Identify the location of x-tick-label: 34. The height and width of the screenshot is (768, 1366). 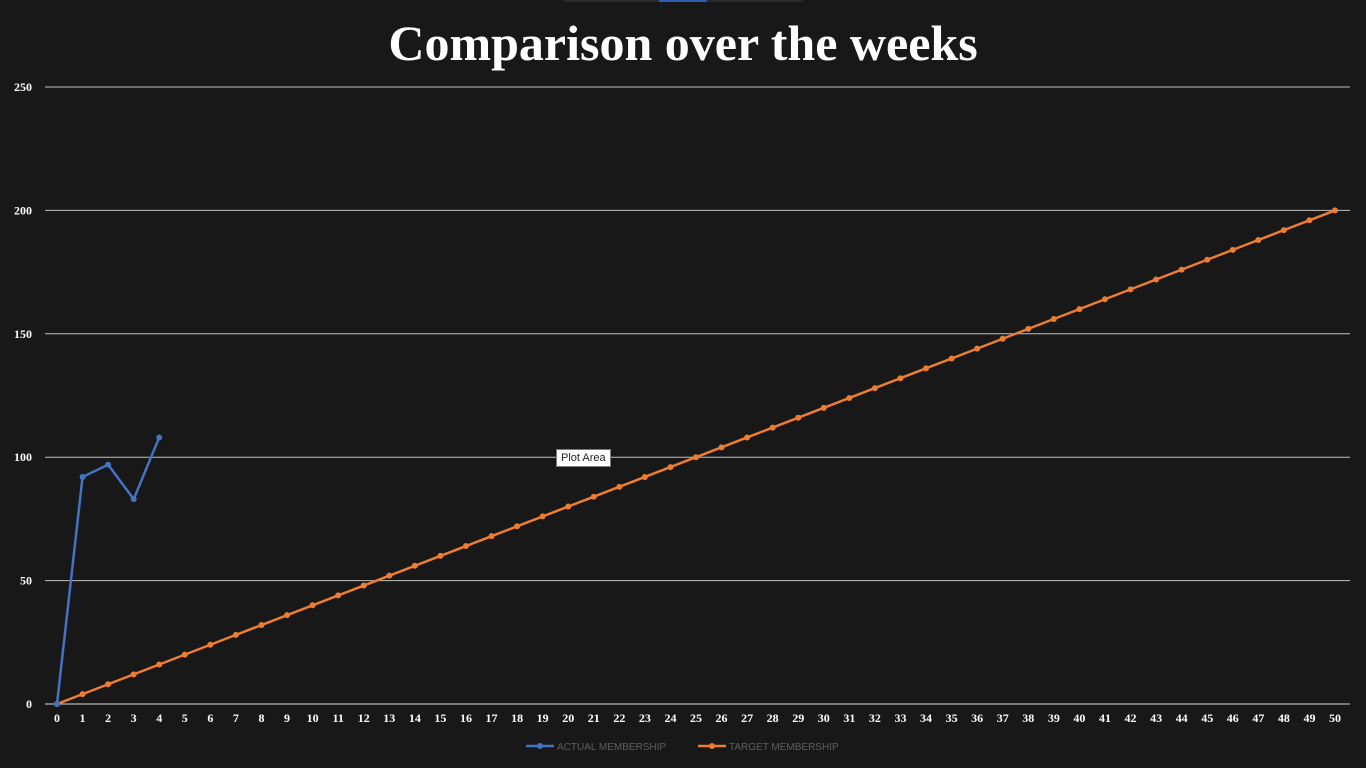
(926, 718).